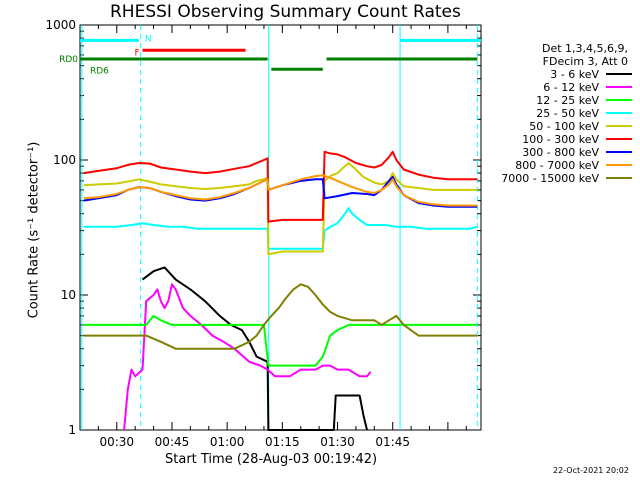 This screenshot has width=640, height=480. What do you see at coordinates (34, 230) in the screenshot?
I see `y-axis-label: Count Rate (s⁻¹ detector⁻¹)` at bounding box center [34, 230].